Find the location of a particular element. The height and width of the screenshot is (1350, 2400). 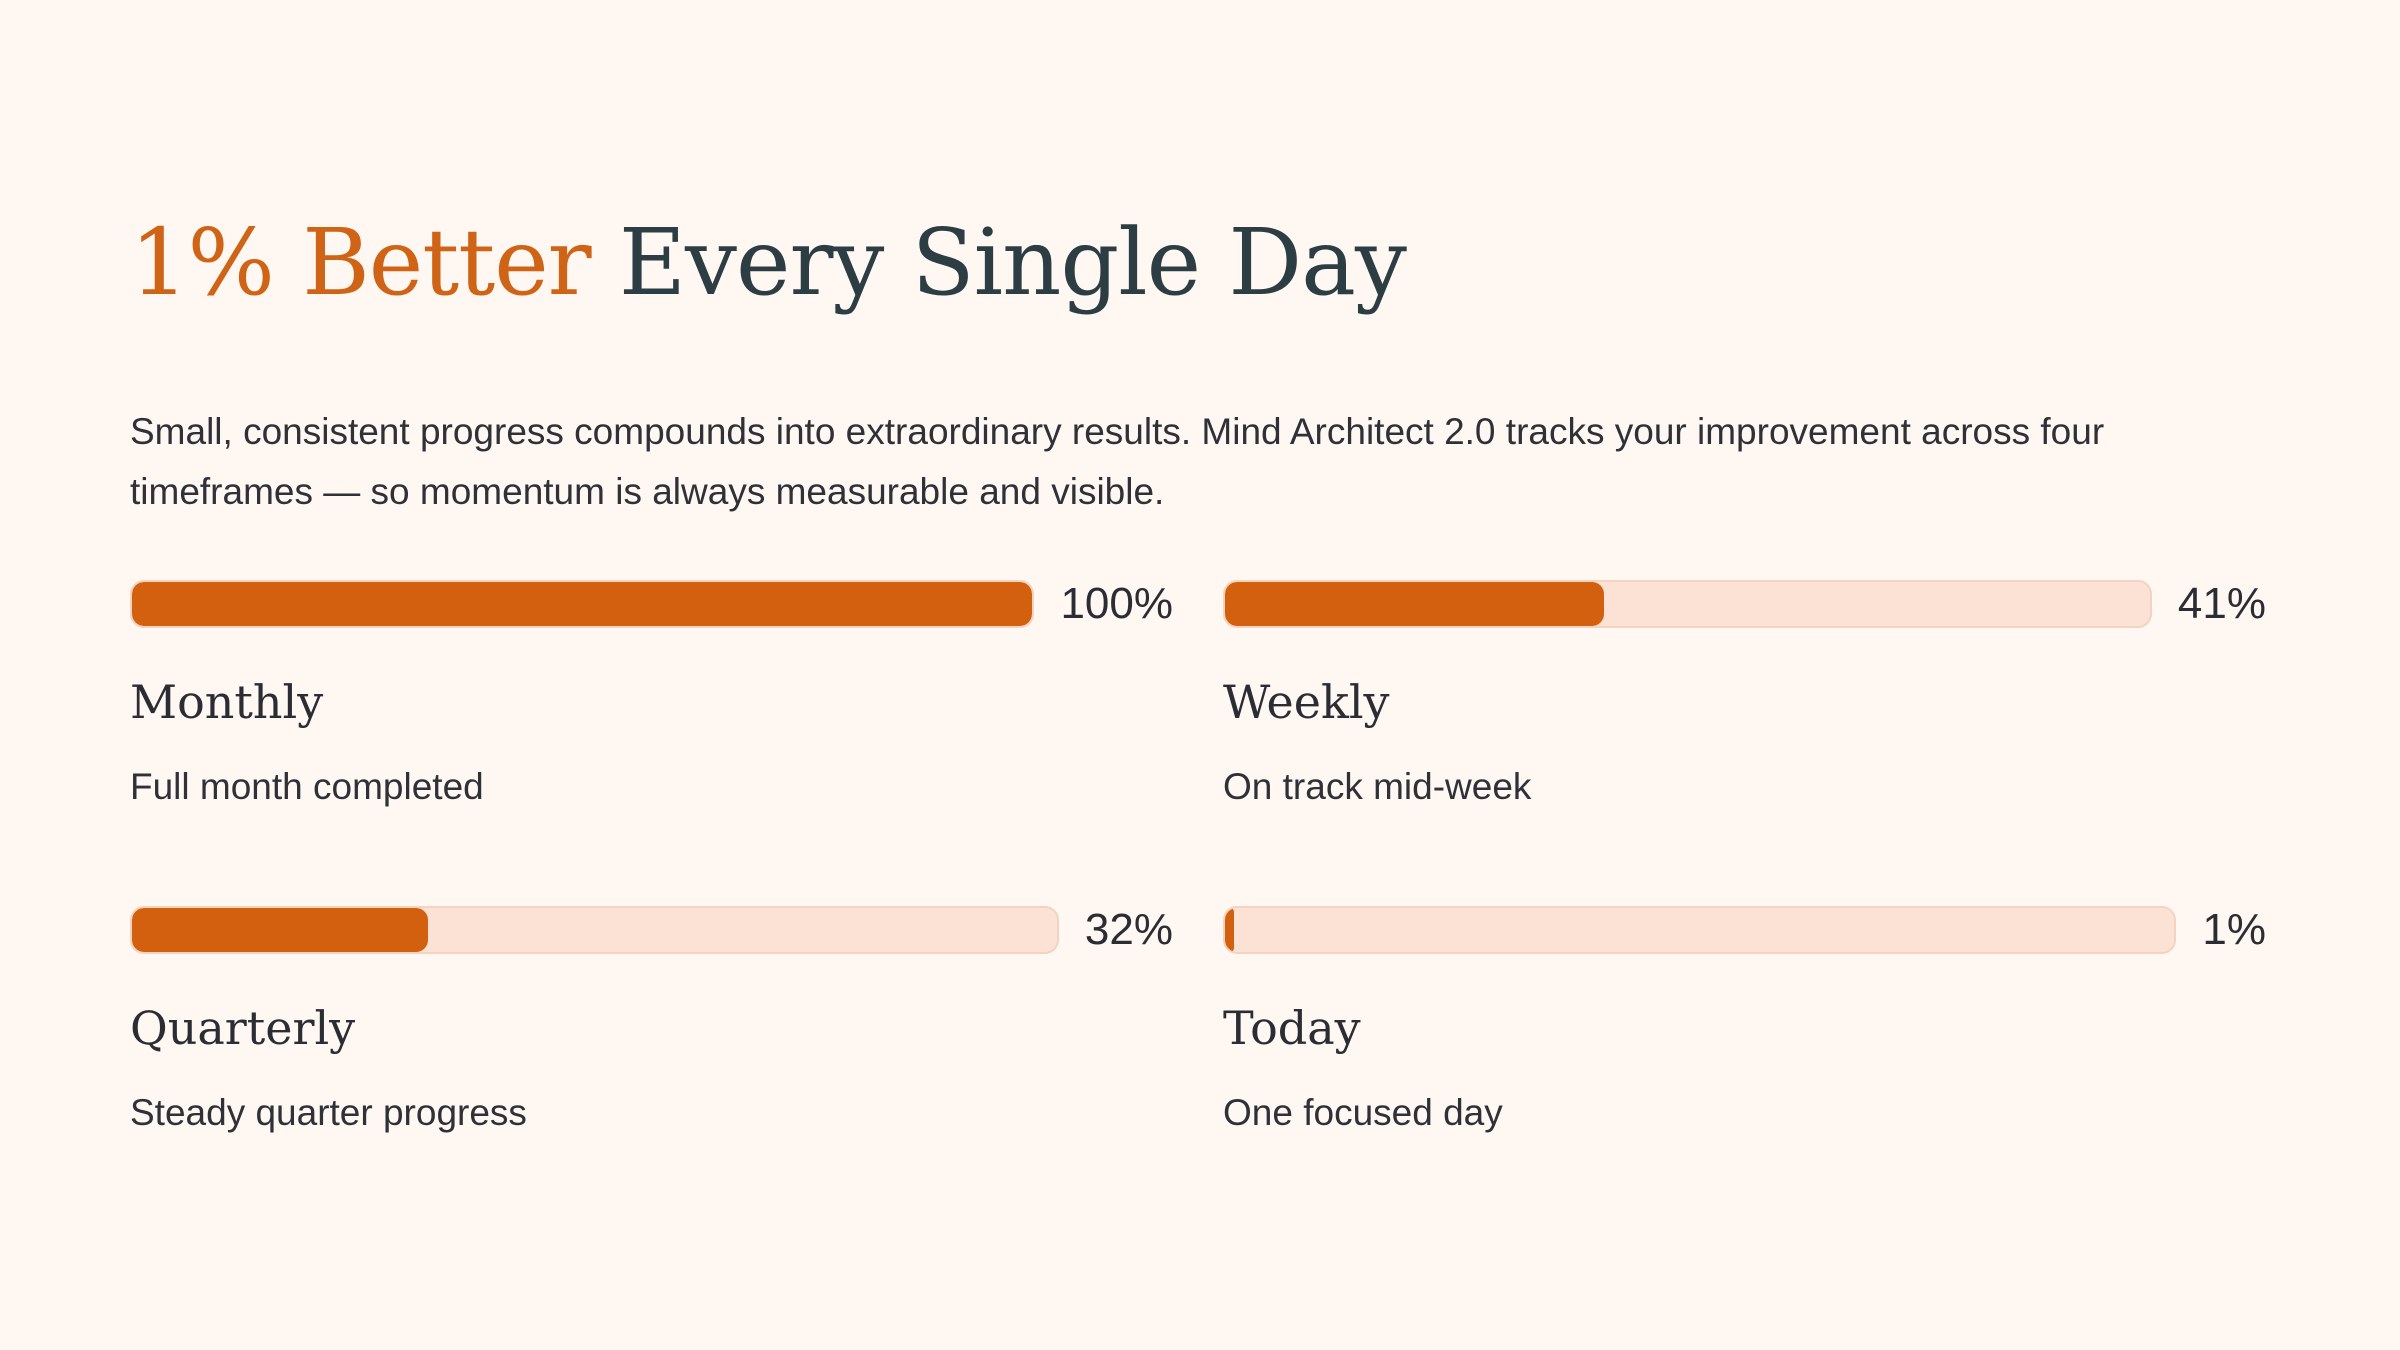

page-title: 1% Better Every Single Day is located at coordinates (768, 263).